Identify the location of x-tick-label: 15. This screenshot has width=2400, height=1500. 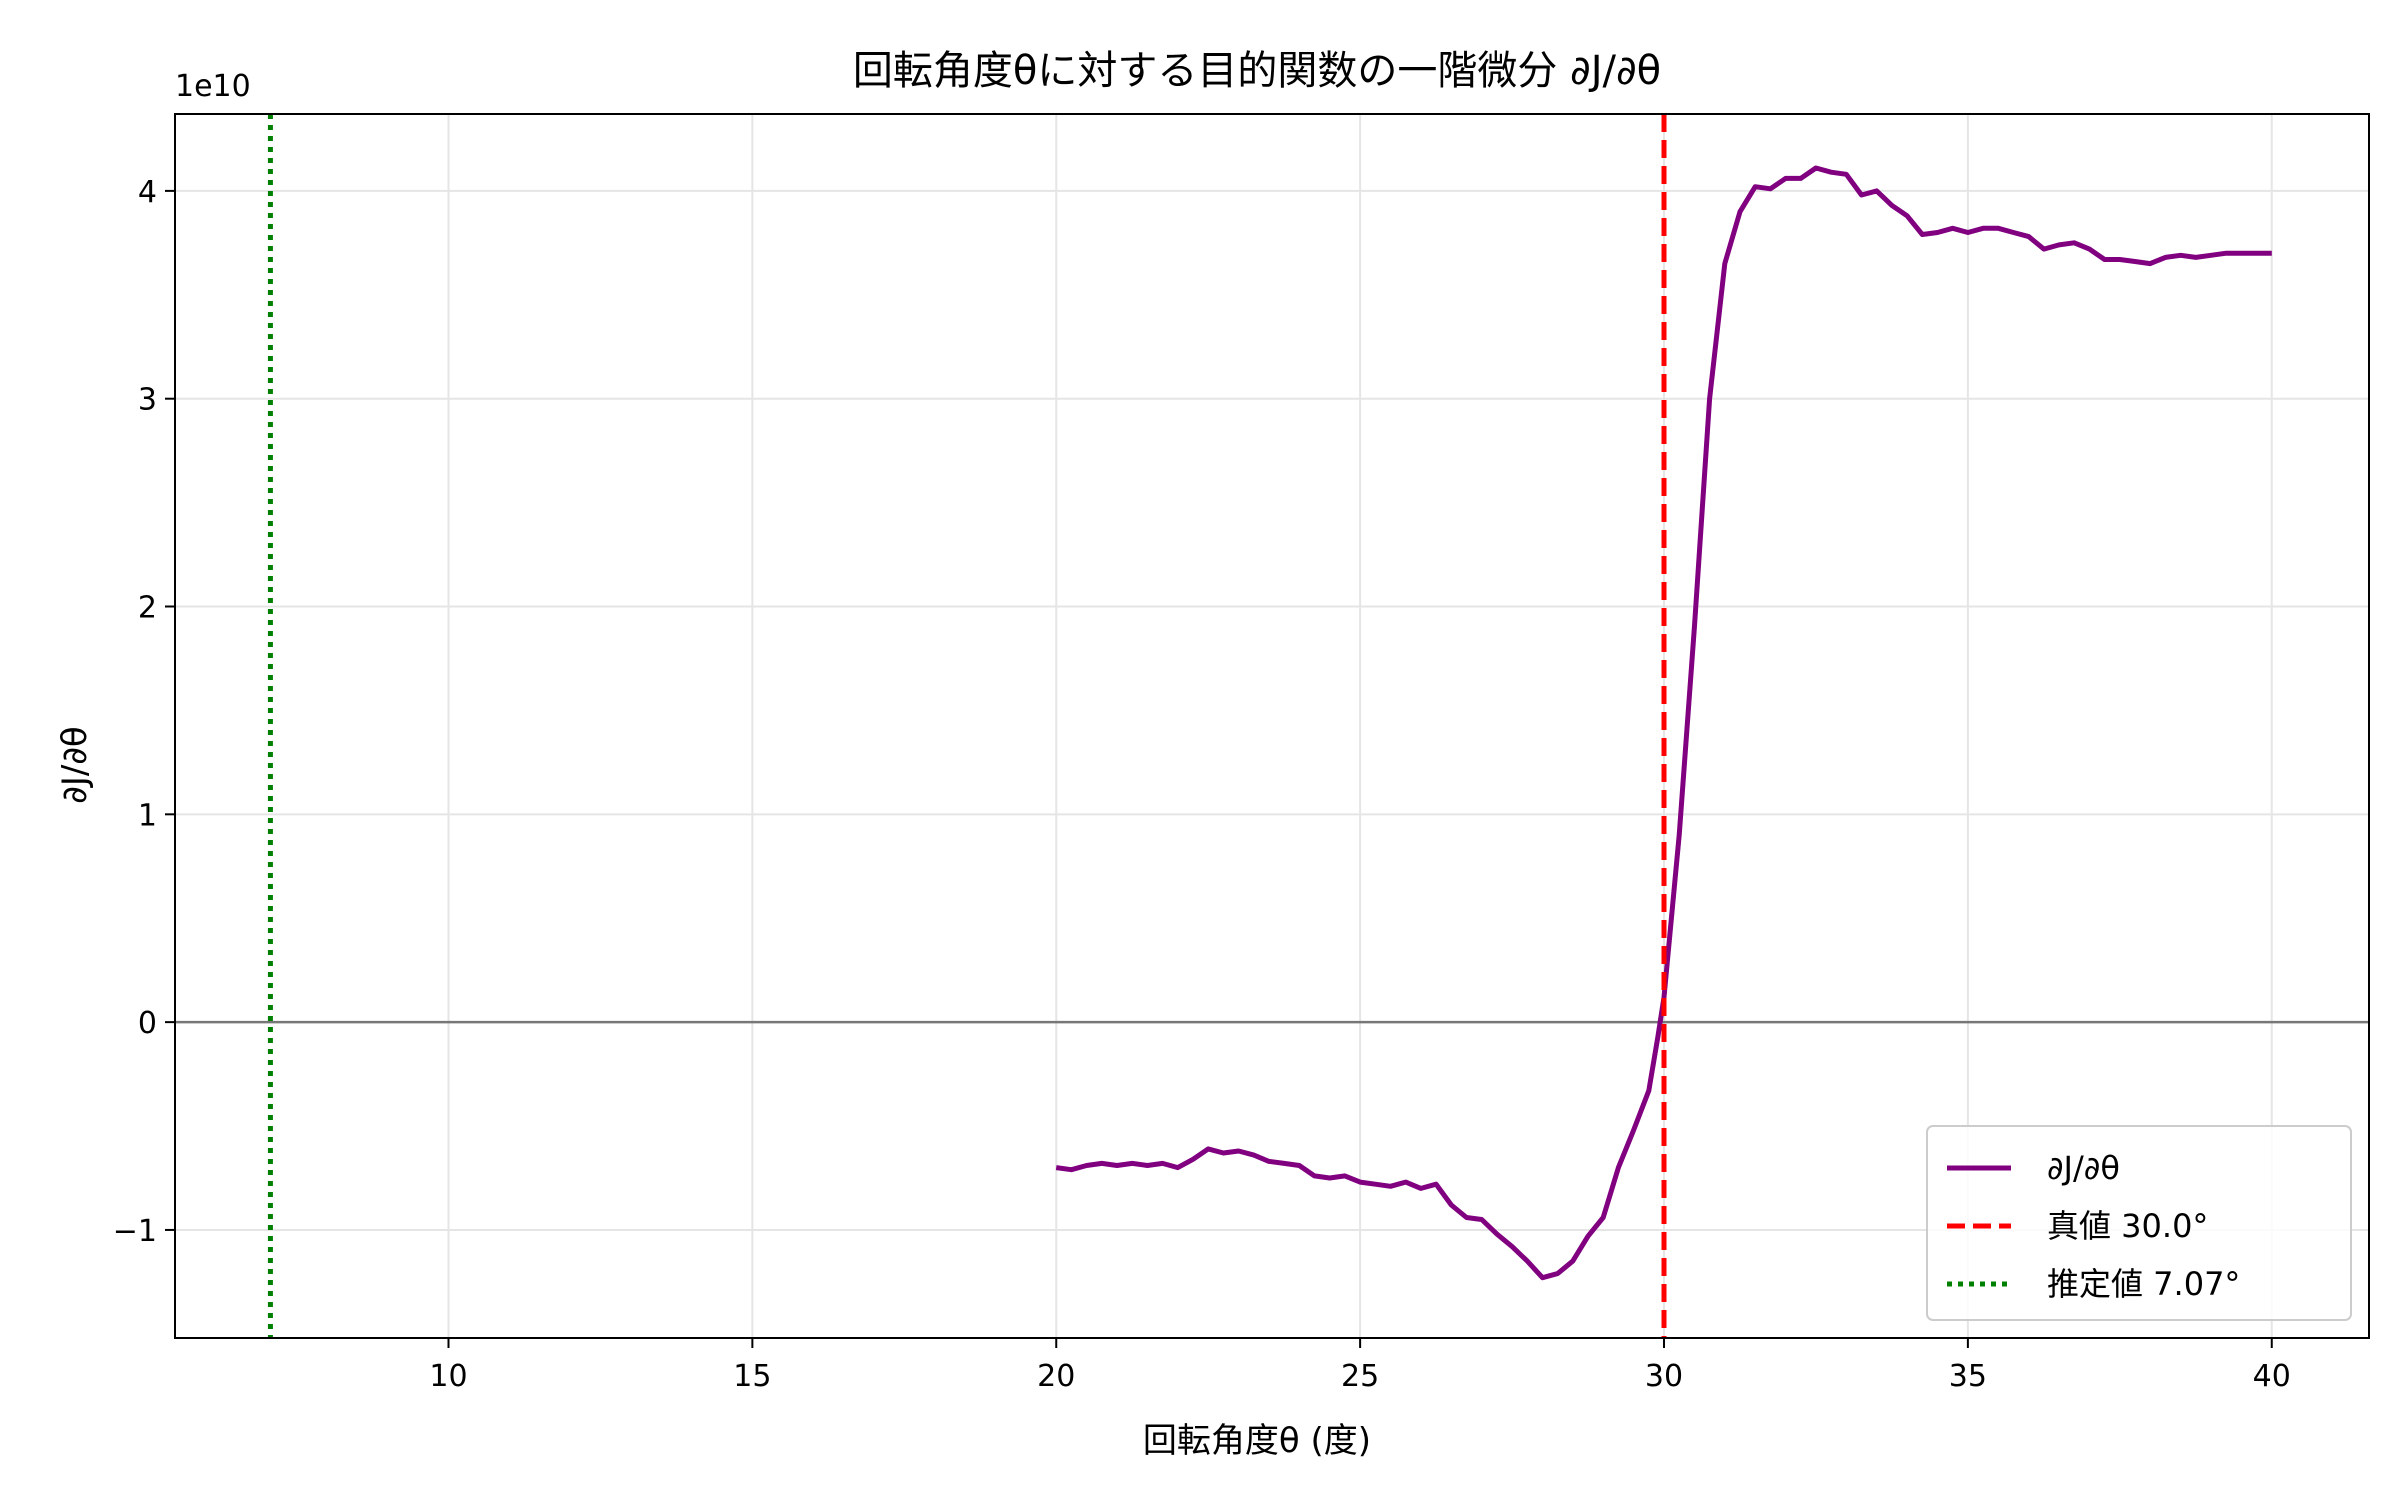
(752, 1376).